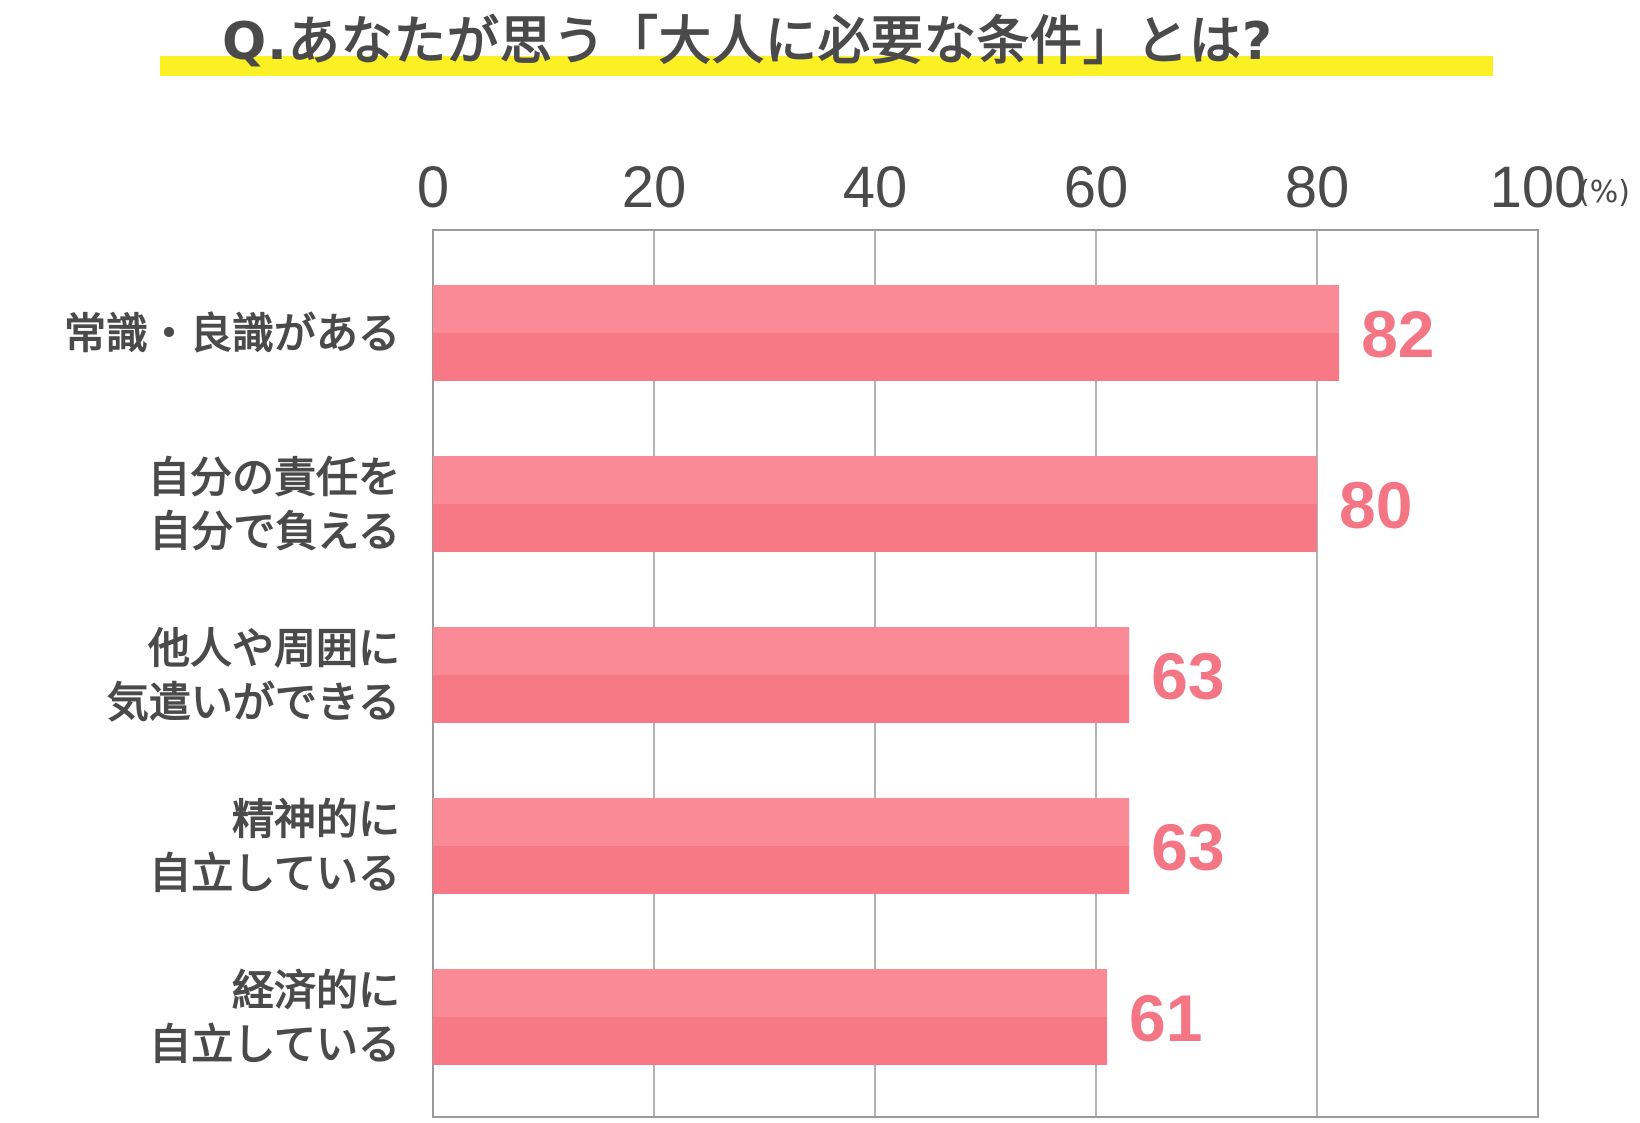  Describe the element at coordinates (1538, 187) in the screenshot. I see `x-tick-label: 100` at that location.